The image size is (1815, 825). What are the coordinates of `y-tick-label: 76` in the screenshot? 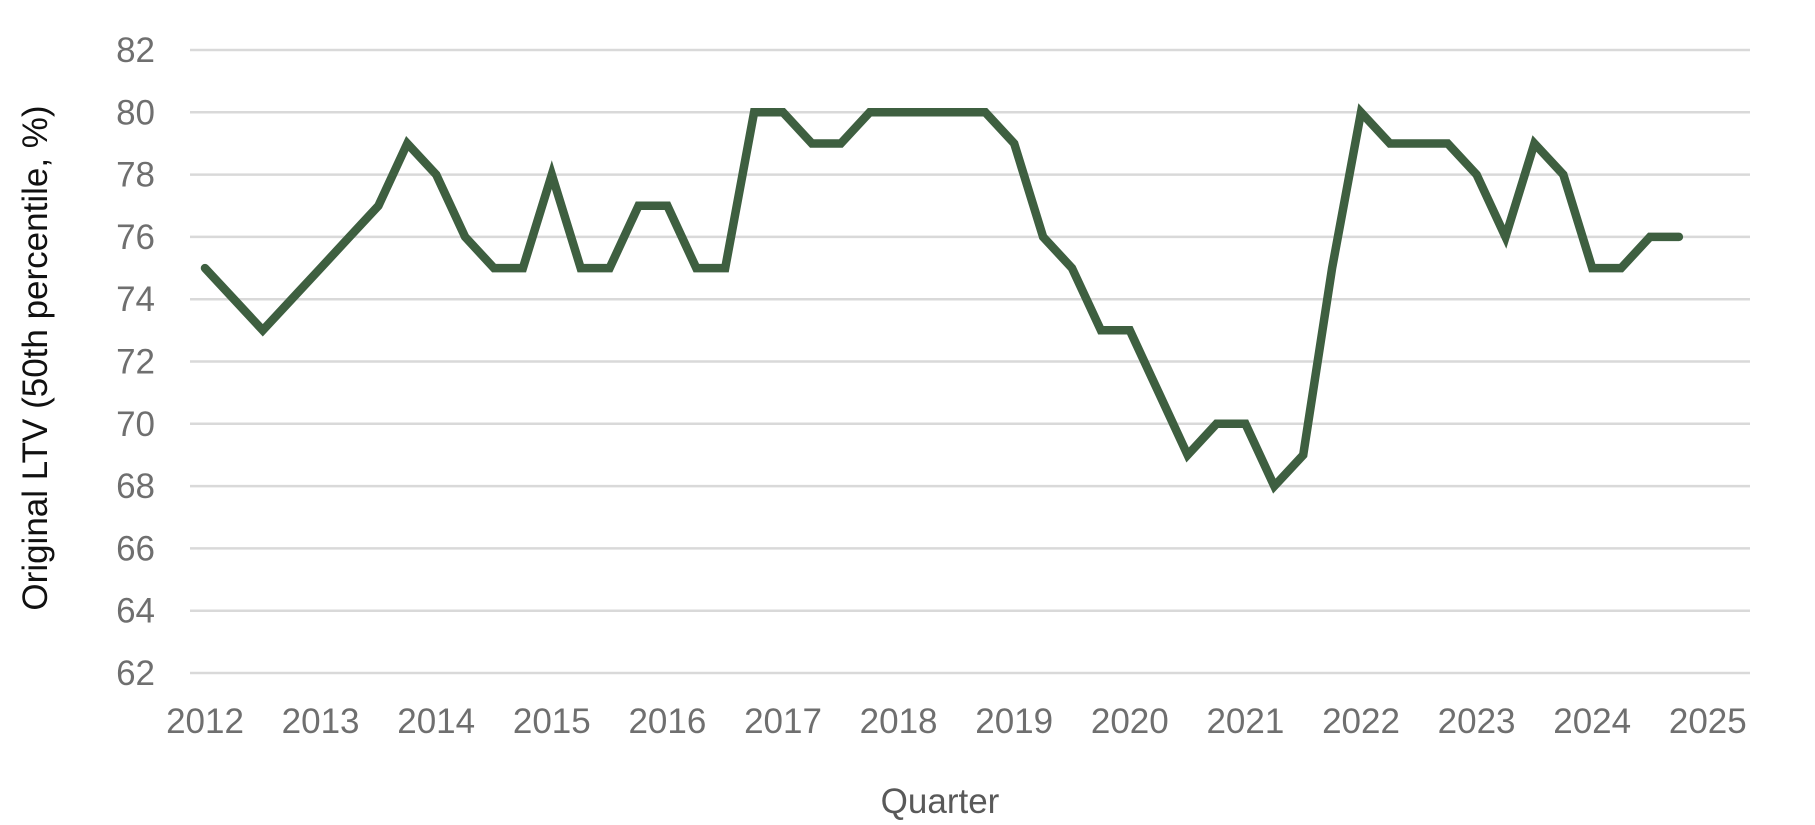 It's located at (135, 237).